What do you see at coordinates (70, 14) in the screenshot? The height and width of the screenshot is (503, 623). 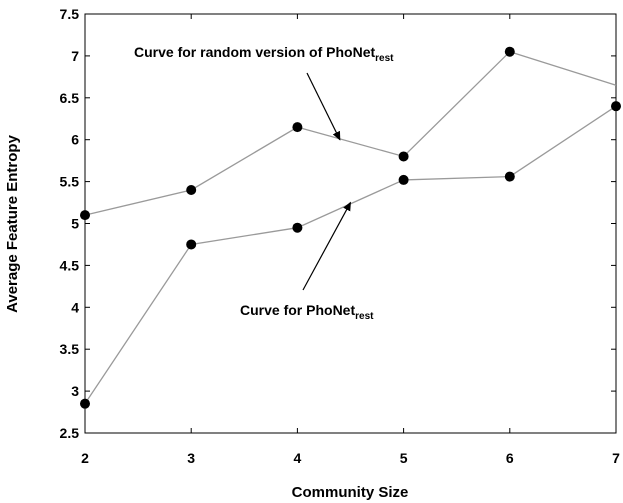 I see `y-tick-label: 7.5` at bounding box center [70, 14].